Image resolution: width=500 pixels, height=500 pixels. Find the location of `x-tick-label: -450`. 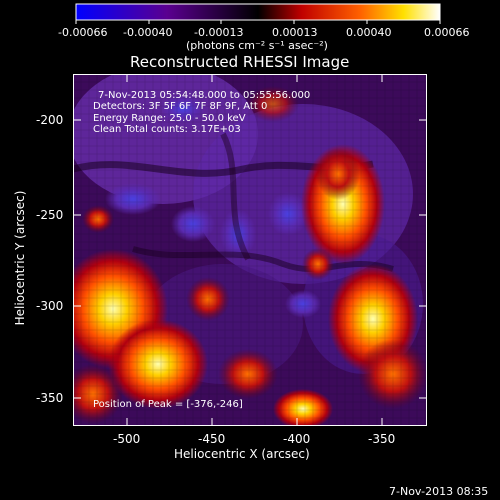

x-tick-label: -450 is located at coordinates (212, 439).